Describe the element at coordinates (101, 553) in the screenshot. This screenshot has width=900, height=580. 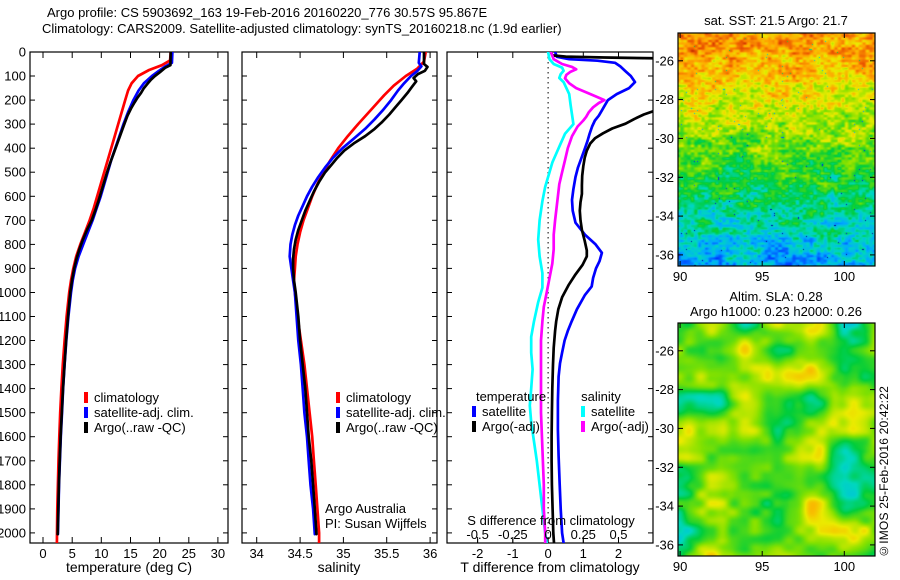
I see `svg-text: 10` at that location.